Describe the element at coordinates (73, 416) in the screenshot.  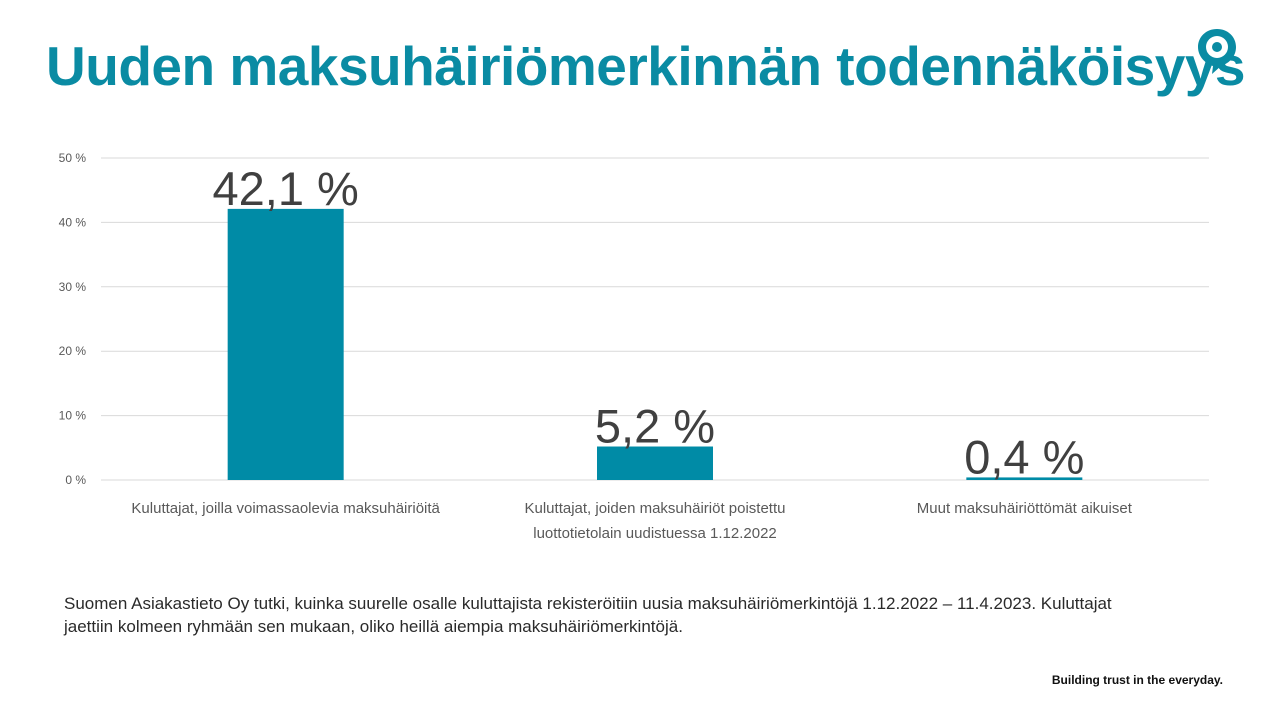
I see `y-tick-label: 10 %` at that location.